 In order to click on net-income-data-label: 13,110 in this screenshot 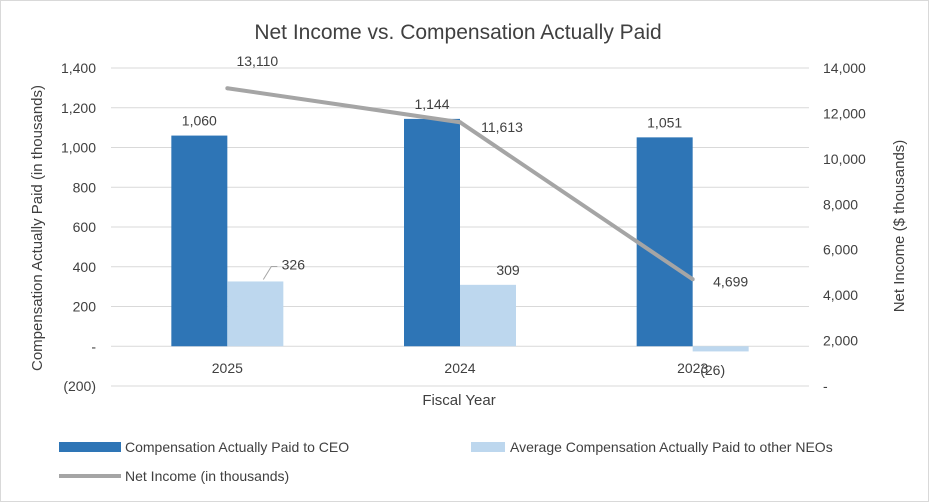, I will do `click(257, 61)`.